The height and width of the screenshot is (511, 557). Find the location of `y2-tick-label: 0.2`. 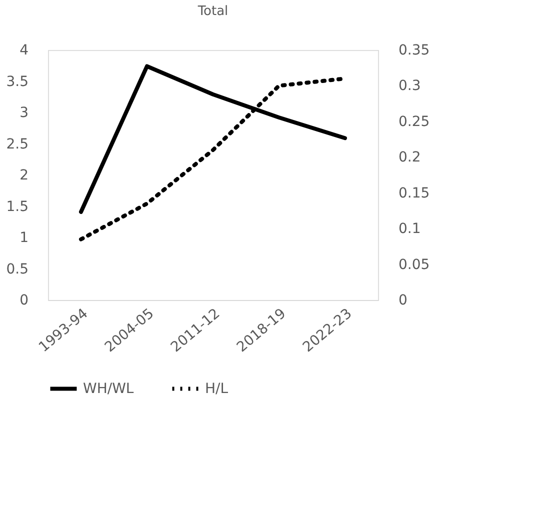

y2-tick-label: 0.2 is located at coordinates (409, 158).